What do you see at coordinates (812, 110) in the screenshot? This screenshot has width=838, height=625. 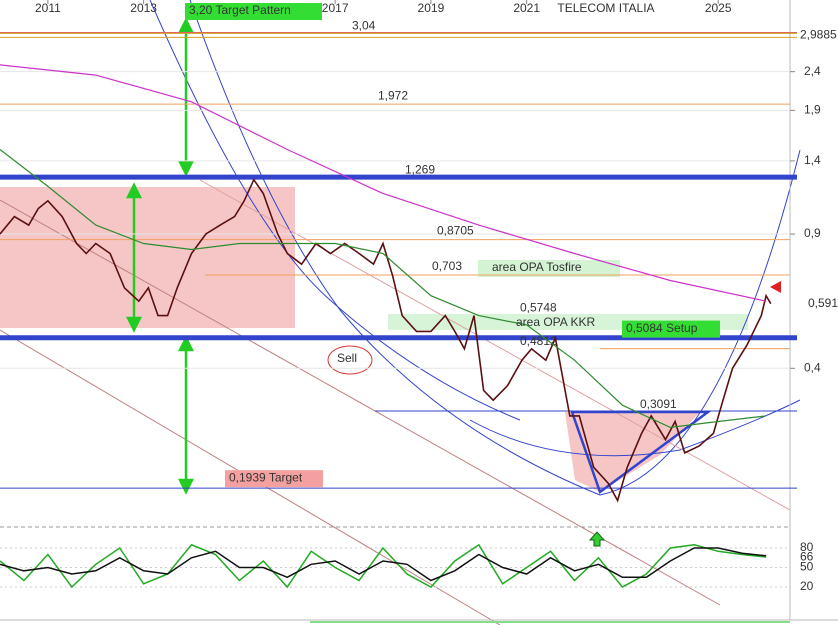 I see `y-tick-label: 1,9` at bounding box center [812, 110].